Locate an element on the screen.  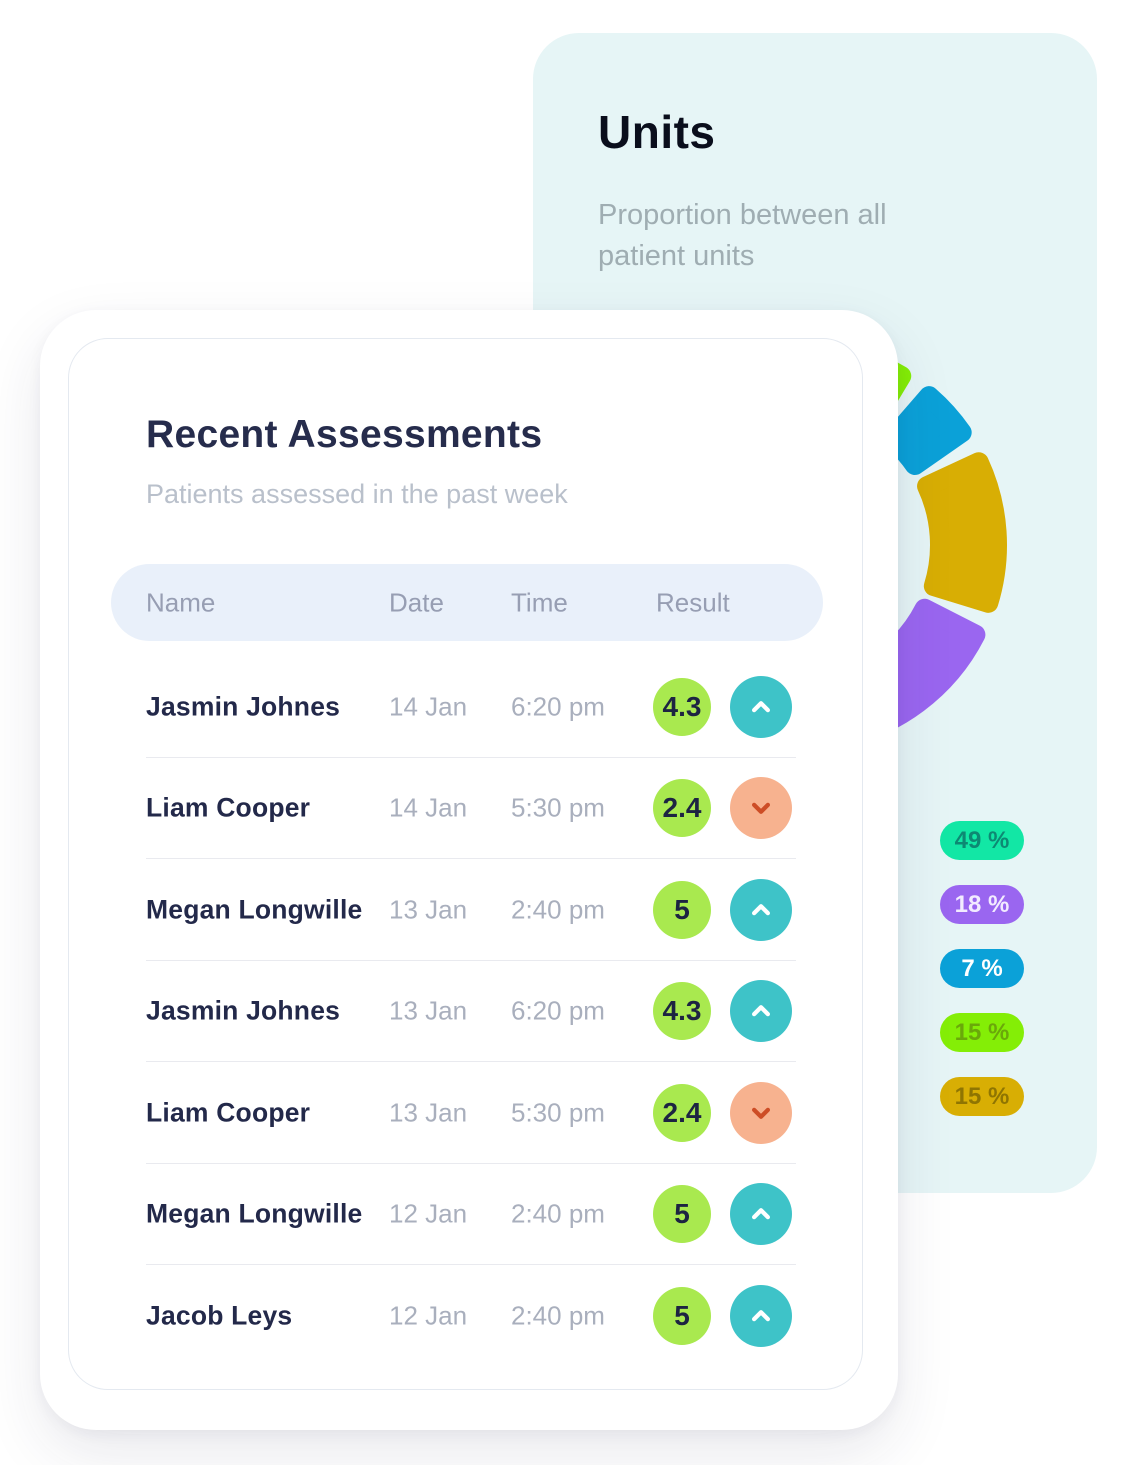
legend-pill-label: 49 % is located at coordinates (982, 840).